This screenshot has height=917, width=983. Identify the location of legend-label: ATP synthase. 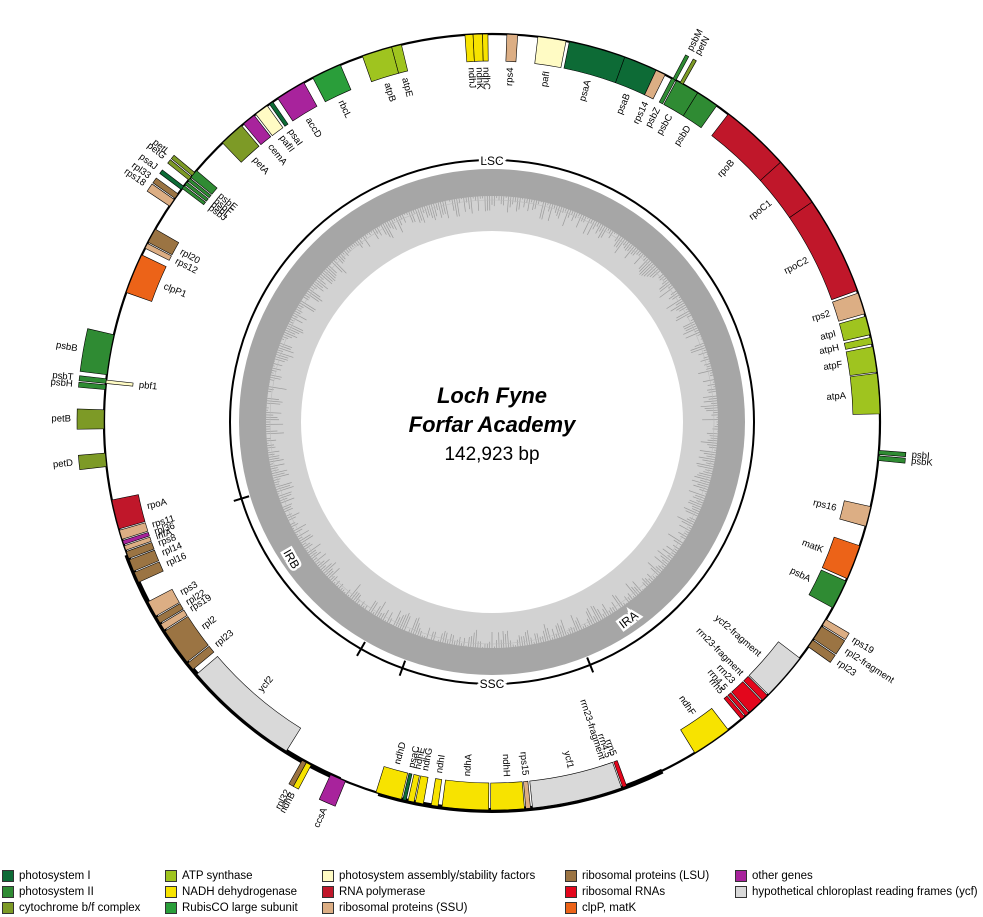
(217, 876).